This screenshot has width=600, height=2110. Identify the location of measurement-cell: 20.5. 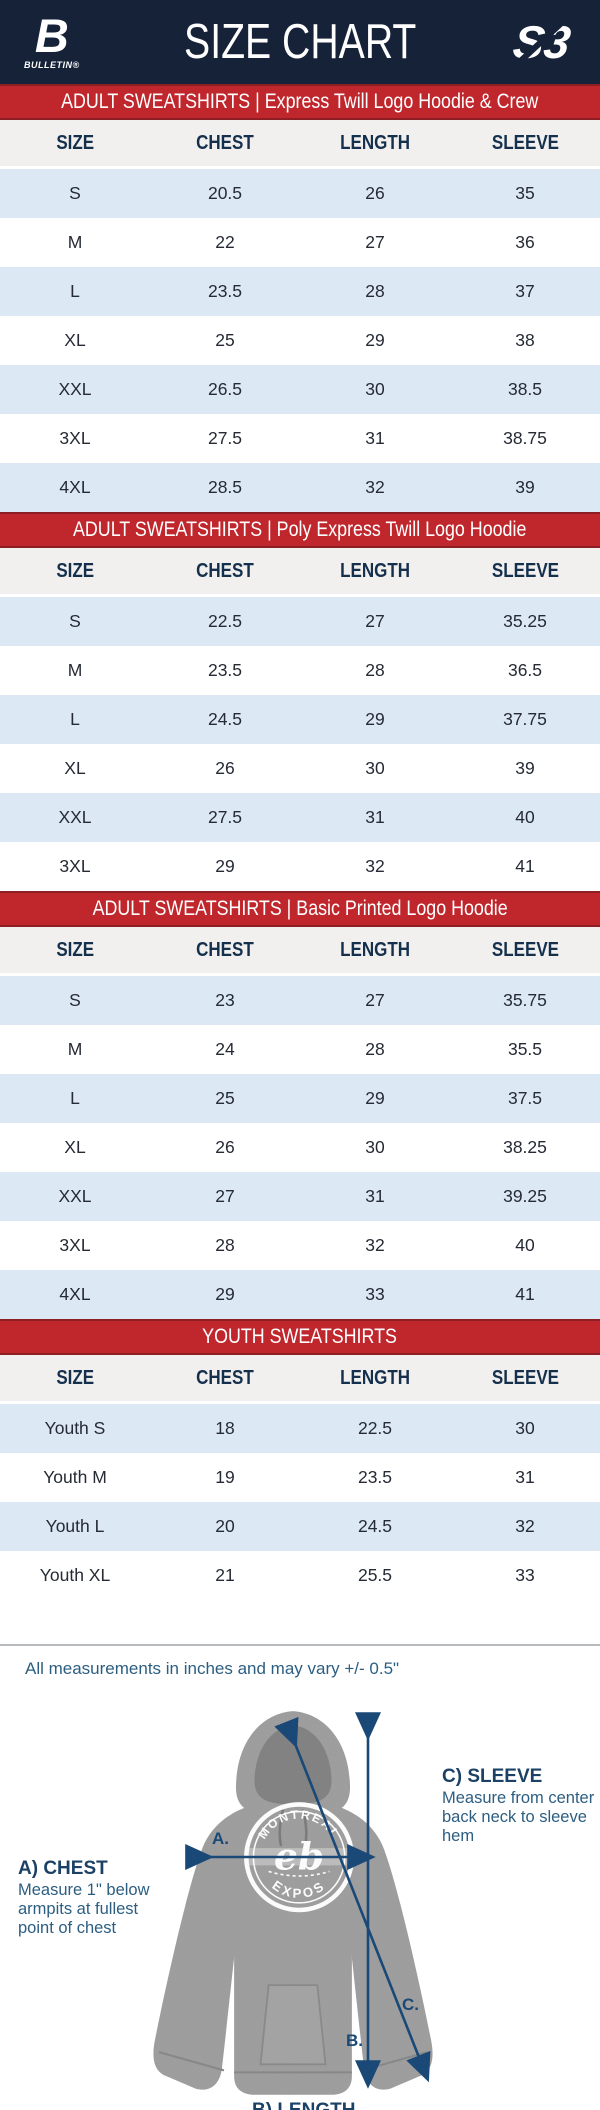
(225, 193).